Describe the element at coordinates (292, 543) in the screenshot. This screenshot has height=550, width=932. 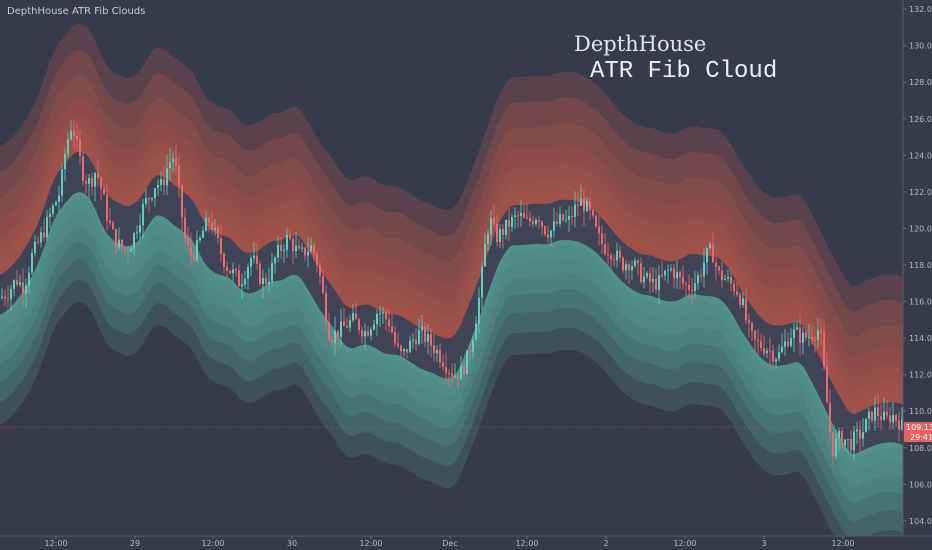
I see `x-tick-label: 30` at that location.